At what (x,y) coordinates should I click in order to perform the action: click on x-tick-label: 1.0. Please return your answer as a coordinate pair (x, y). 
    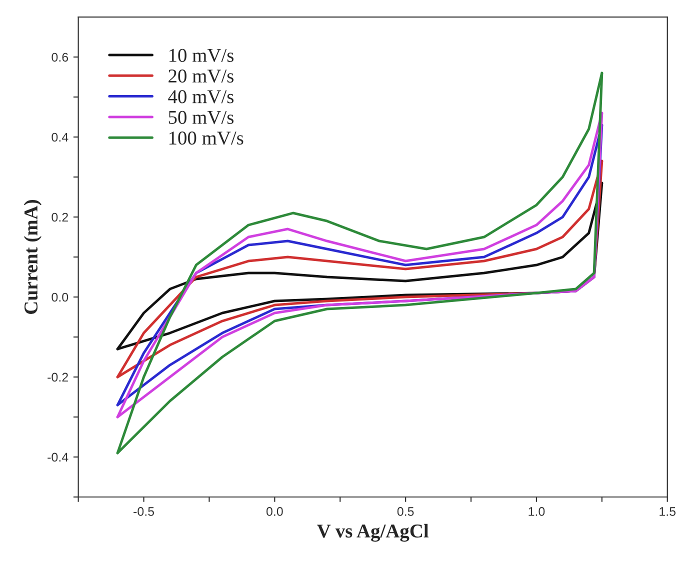
    Looking at the image, I should click on (536, 511).